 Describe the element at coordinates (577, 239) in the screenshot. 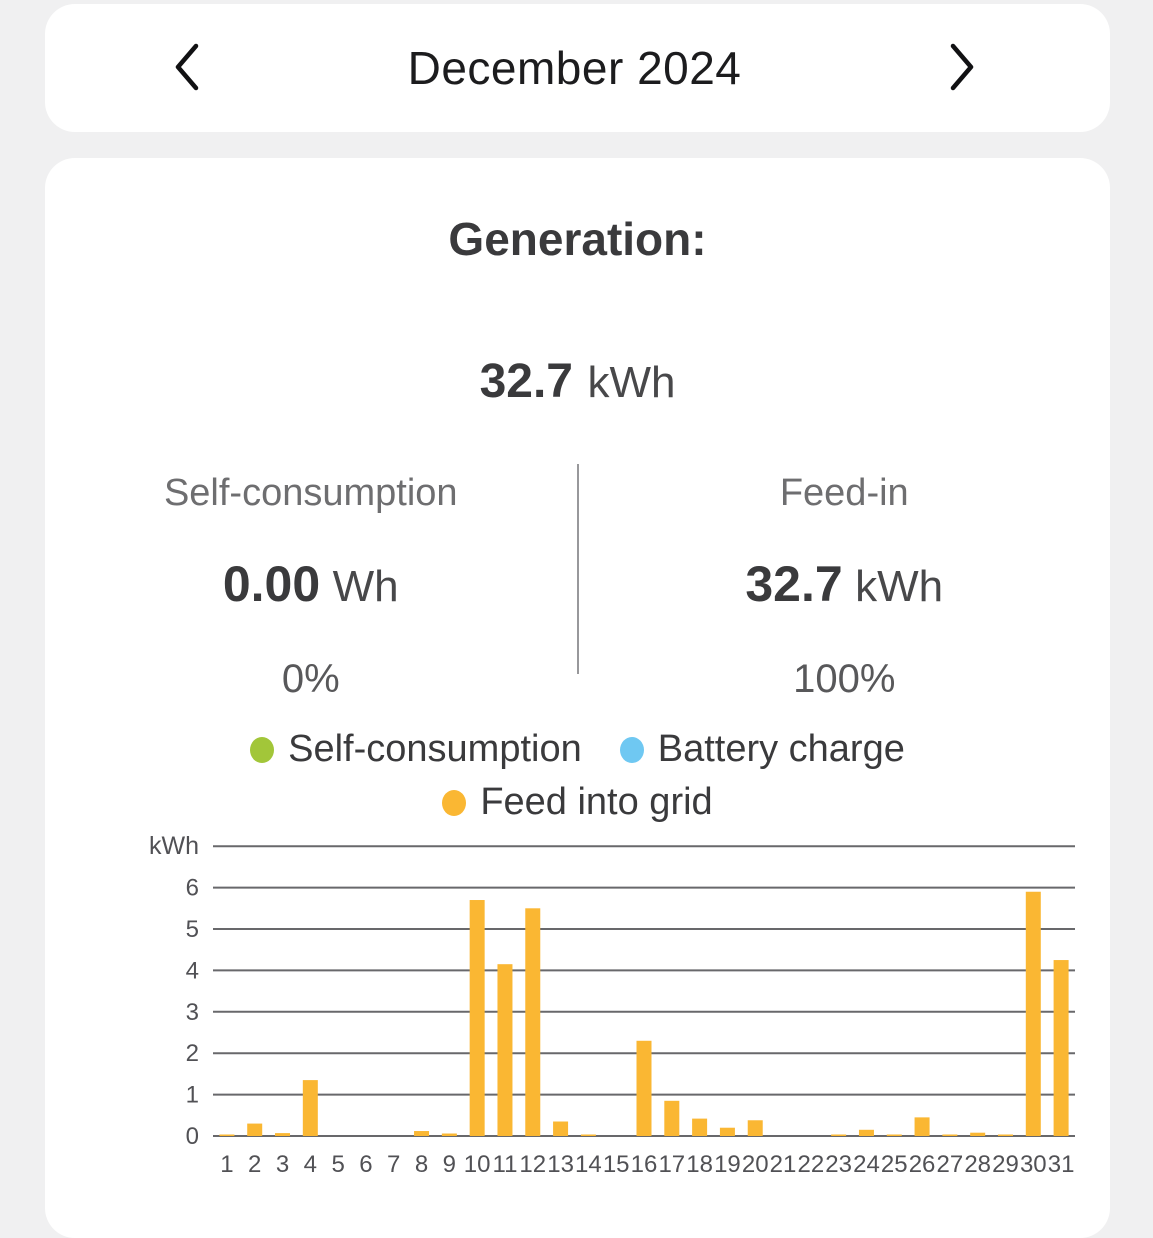

I see `generation-heading: Generation:` at that location.